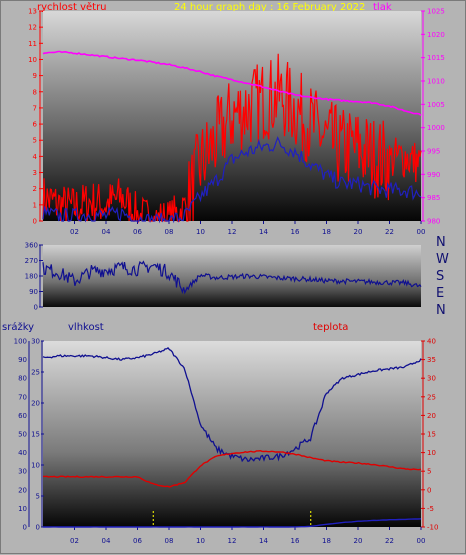 This screenshot has width=466, height=555. What do you see at coordinates (442, 259) in the screenshot?
I see `compass-label-w: W` at bounding box center [442, 259].